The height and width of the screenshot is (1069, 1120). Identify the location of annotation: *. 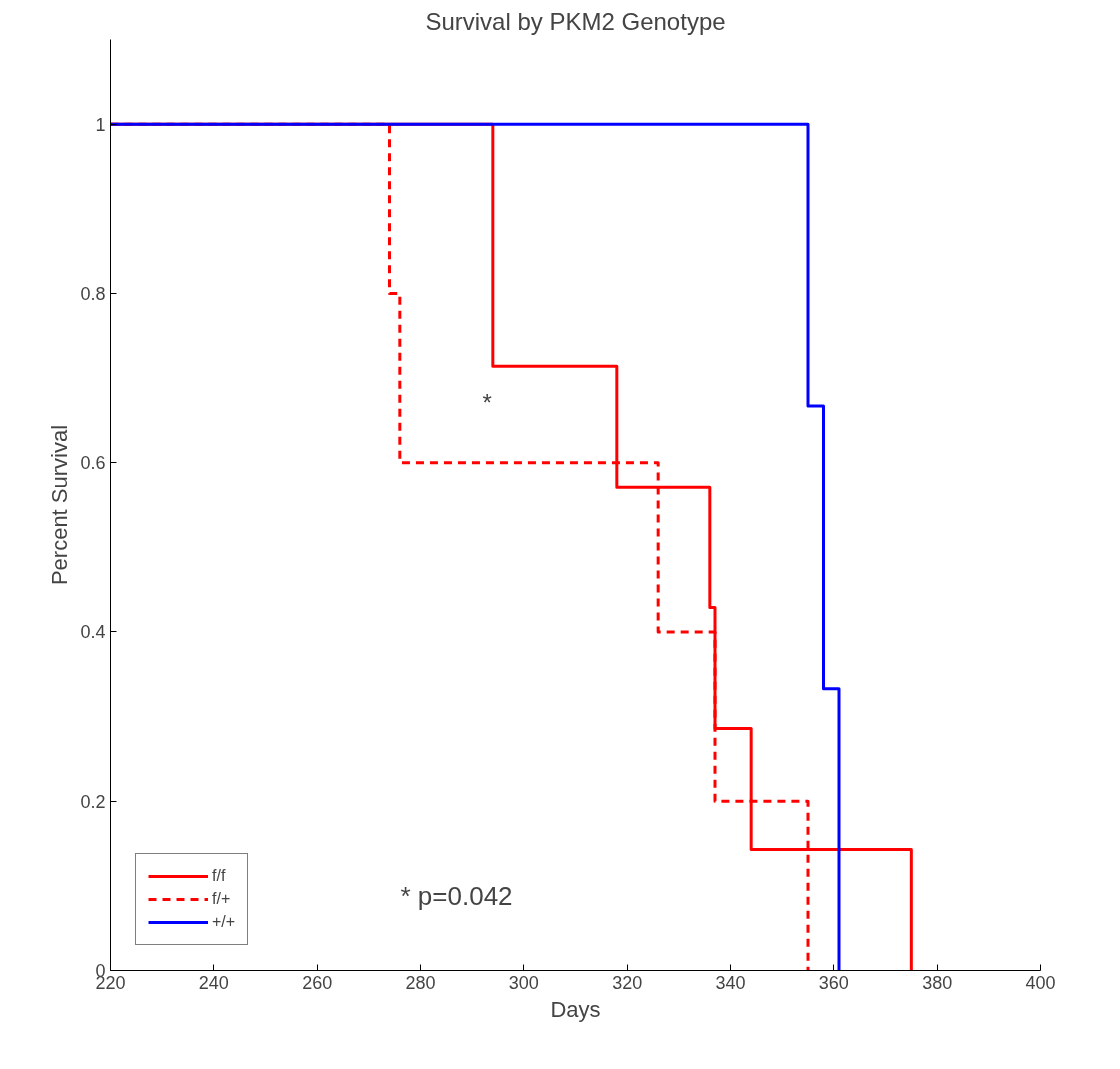
(487, 402).